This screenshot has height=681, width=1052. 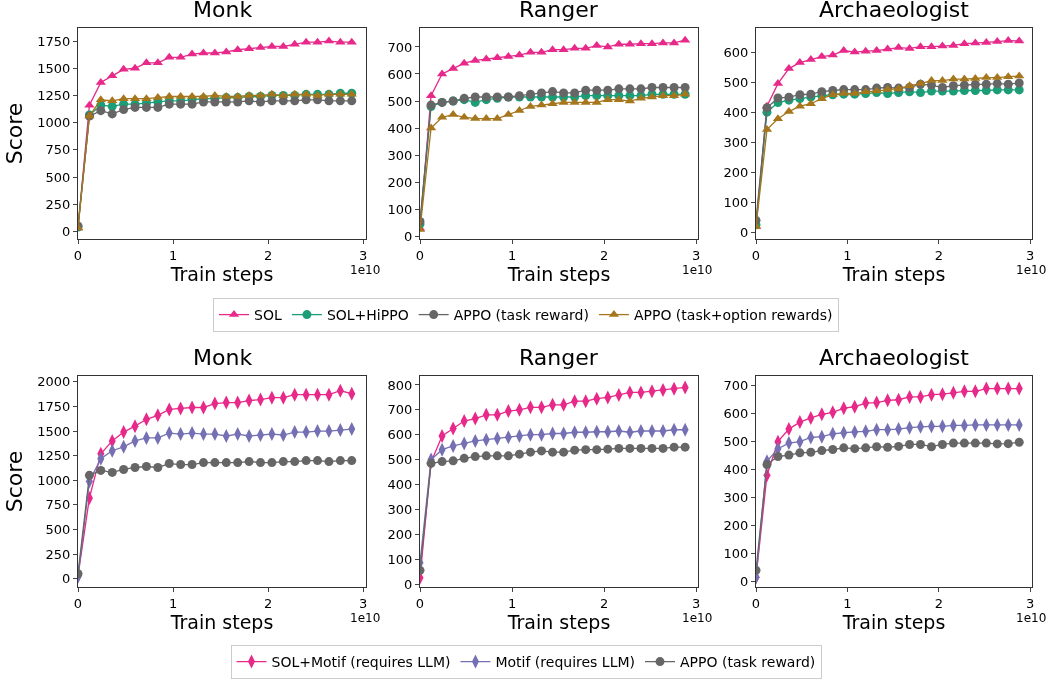 I want to click on legend-label: SOL, so click(x=268, y=315).